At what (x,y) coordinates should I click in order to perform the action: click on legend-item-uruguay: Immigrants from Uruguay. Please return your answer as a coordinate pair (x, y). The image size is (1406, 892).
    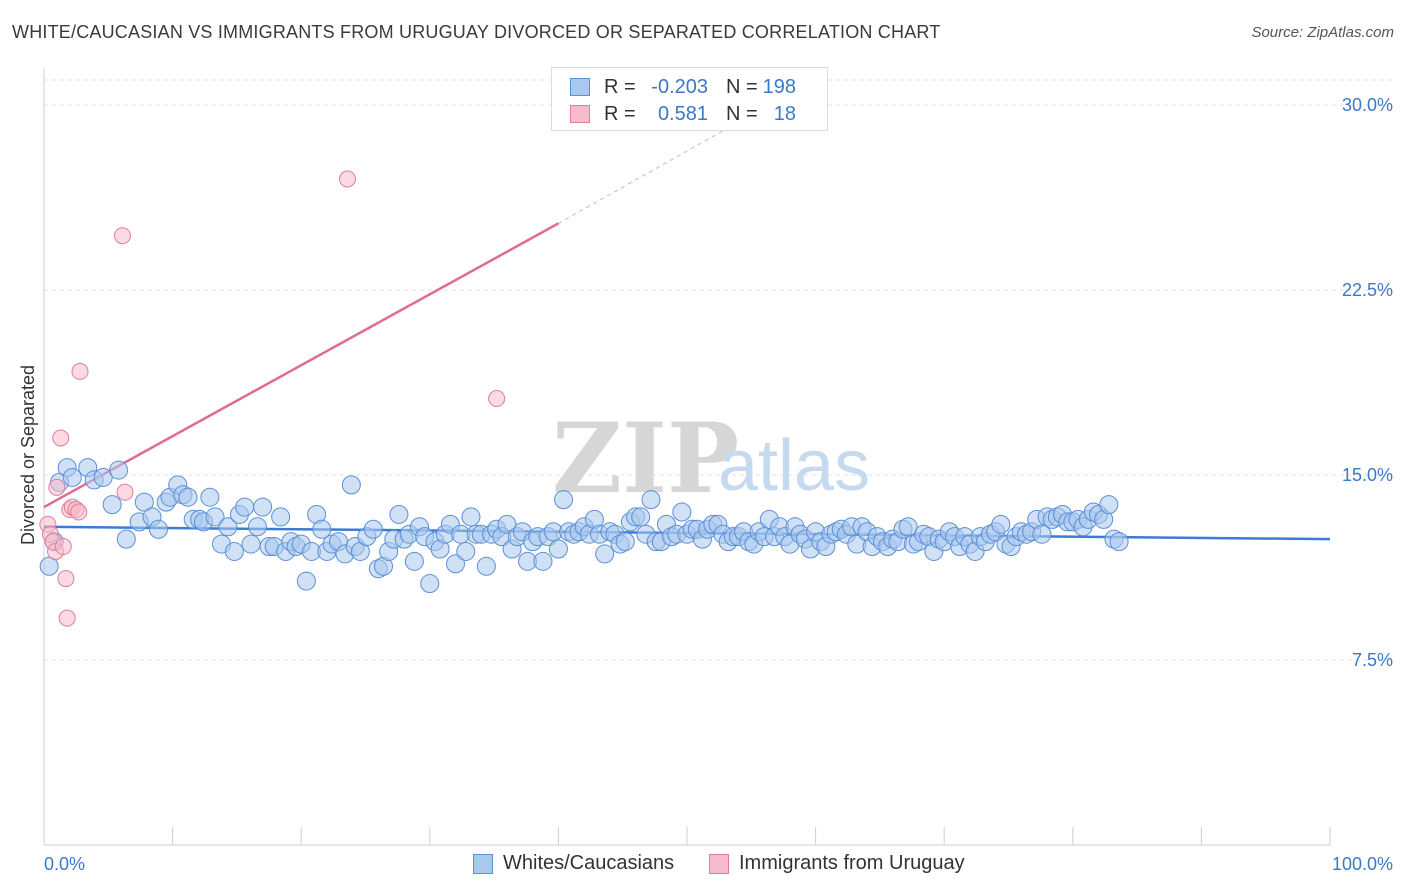
    Looking at the image, I should click on (837, 863).